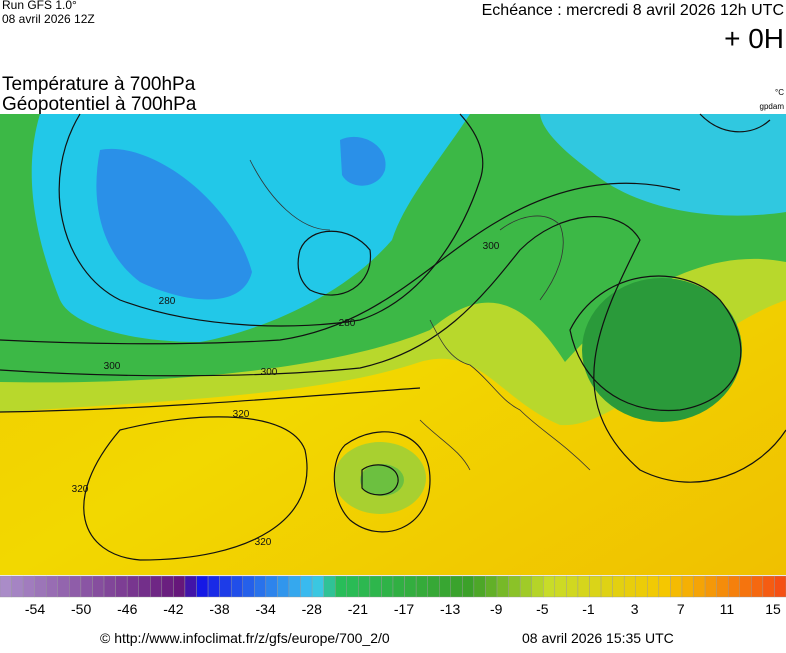 Image resolution: width=786 pixels, height=653 pixels. I want to click on title: Géopotentiel à 700hPa, so click(99, 104).